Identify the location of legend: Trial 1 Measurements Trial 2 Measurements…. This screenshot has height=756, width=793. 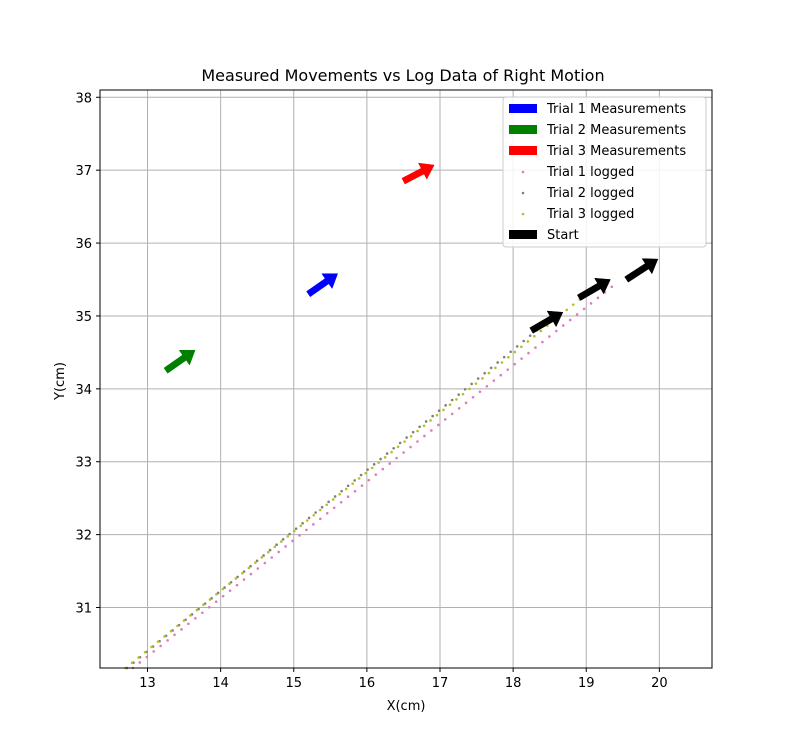
(604, 172).